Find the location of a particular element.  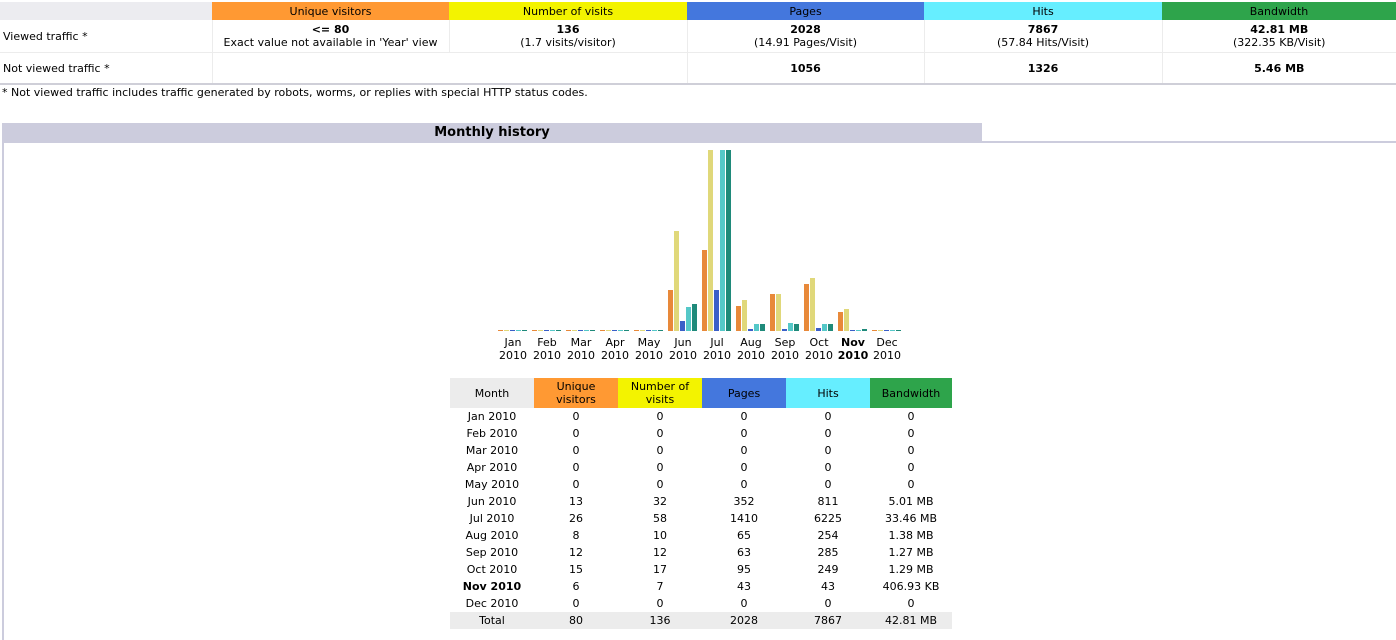

month-row-bandwidth: 406.93 KB is located at coordinates (911, 586).